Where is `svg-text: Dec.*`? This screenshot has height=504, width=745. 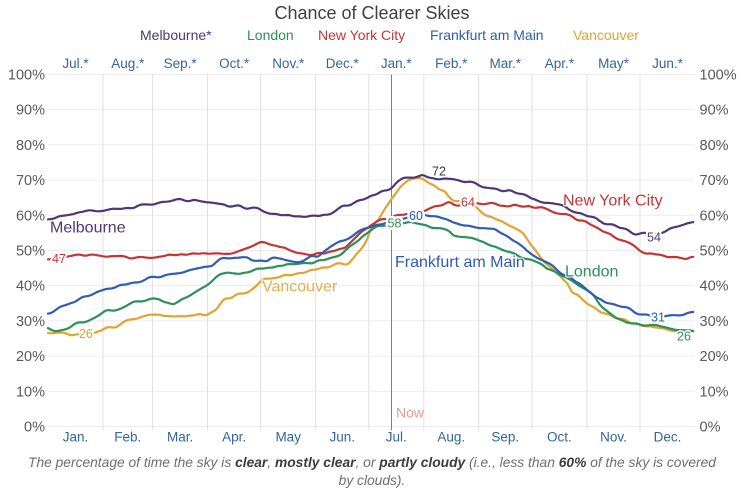 svg-text: Dec.* is located at coordinates (343, 63).